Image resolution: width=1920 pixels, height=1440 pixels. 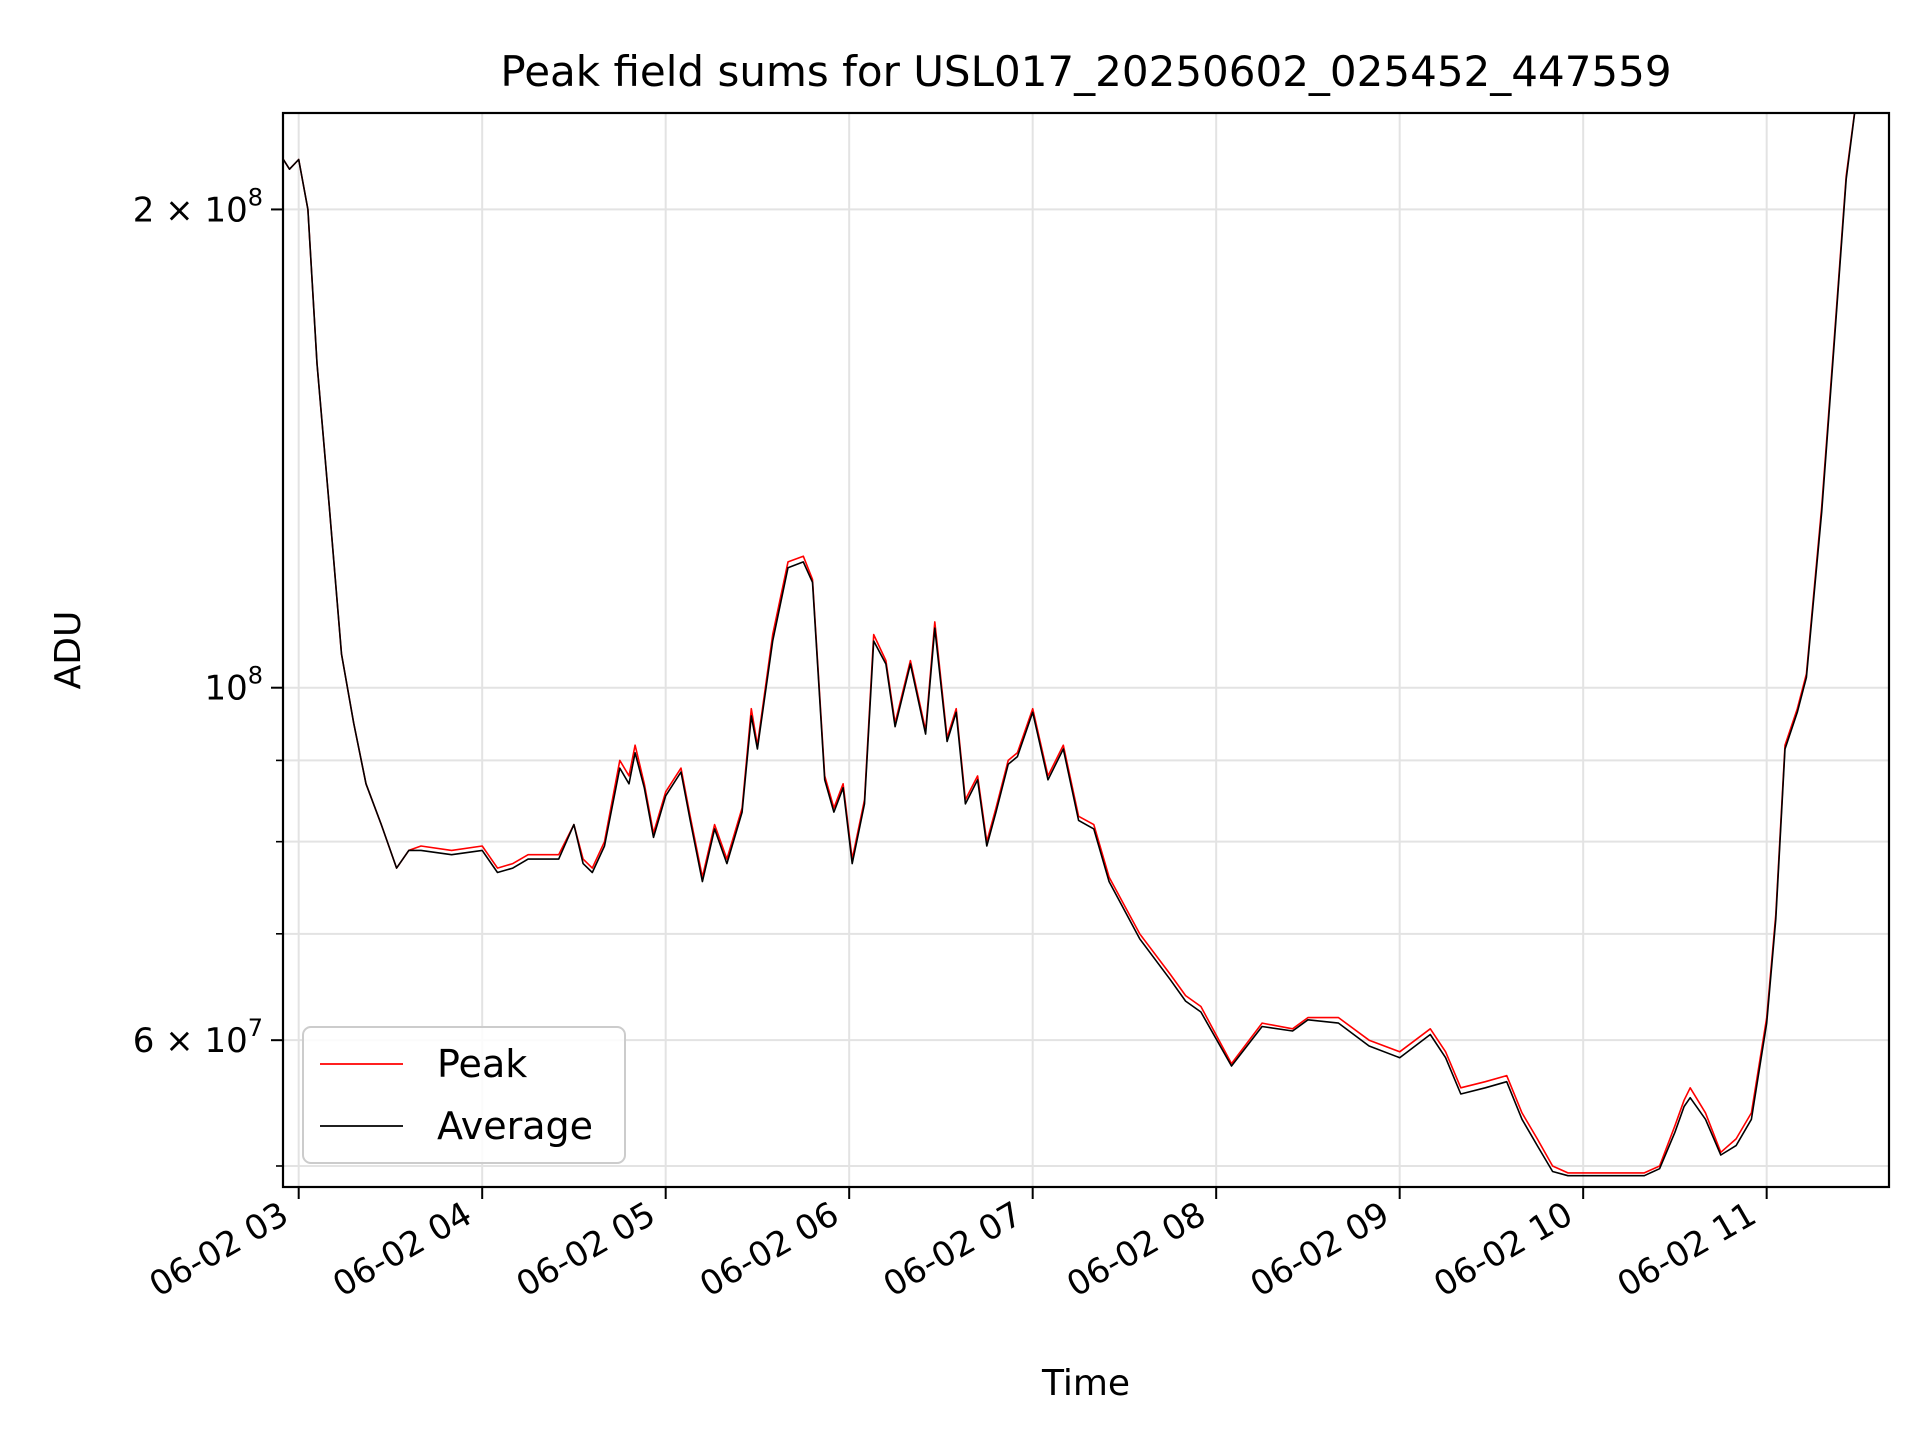 I want to click on y-axis: 2 × 108 108 6 × 107, so click(x=208, y=675).